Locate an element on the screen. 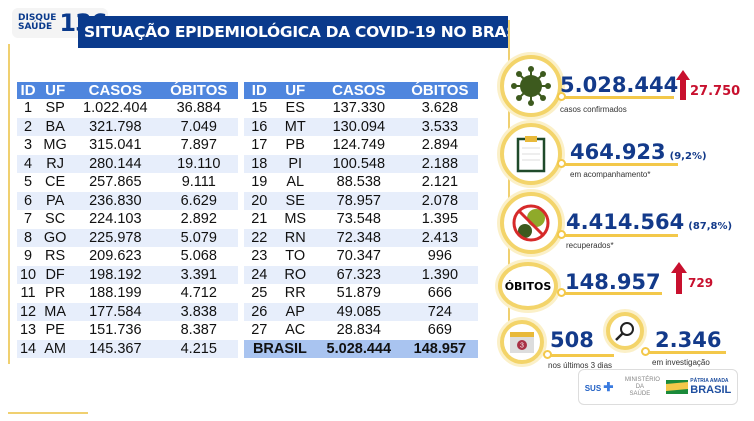 The width and height of the screenshot is (754, 421). table-cell: 280.144 is located at coordinates (115, 163).